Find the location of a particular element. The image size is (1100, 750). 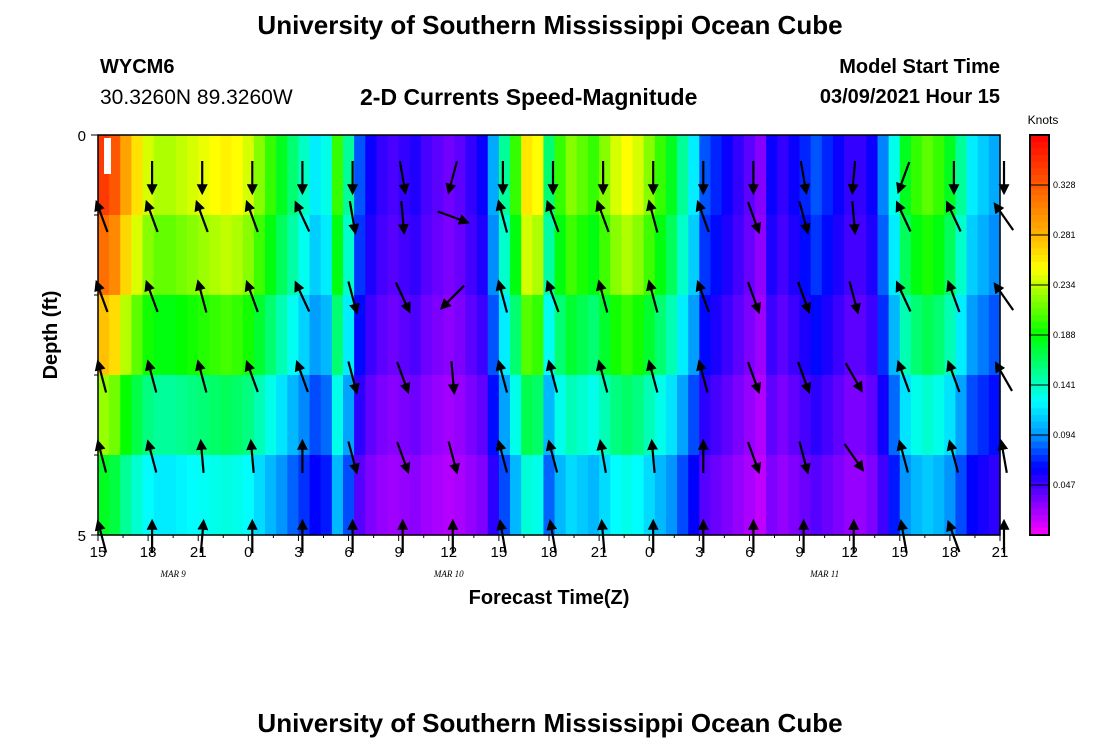

x-tick-label: 18 is located at coordinates (148, 552).